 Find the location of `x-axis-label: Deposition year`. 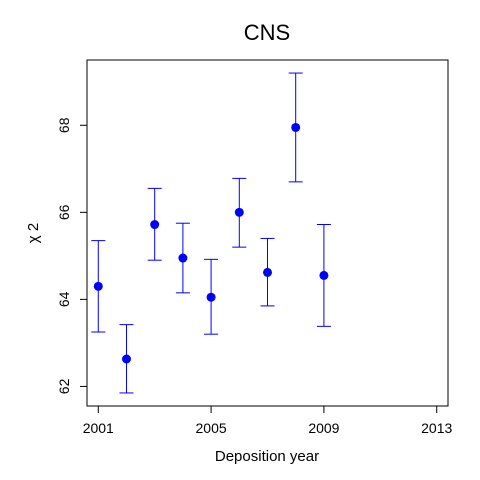

x-axis-label: Deposition year is located at coordinates (267, 456).